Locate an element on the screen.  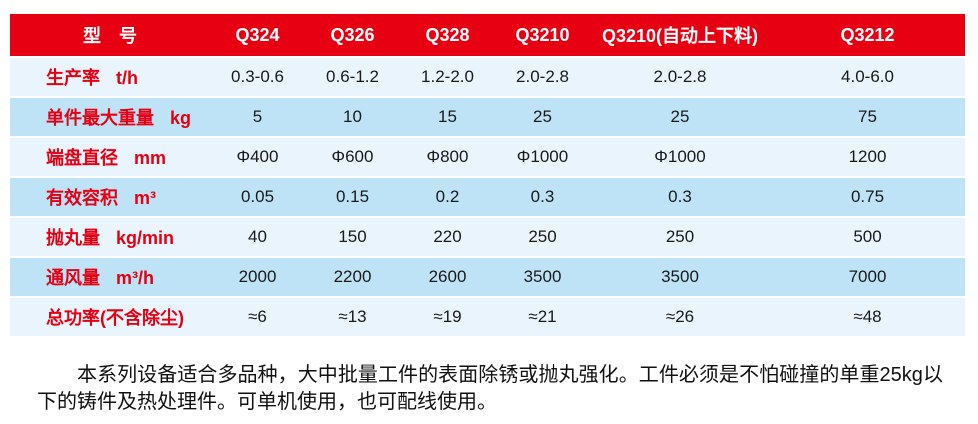
value-cell: 7000 is located at coordinates (867, 277).